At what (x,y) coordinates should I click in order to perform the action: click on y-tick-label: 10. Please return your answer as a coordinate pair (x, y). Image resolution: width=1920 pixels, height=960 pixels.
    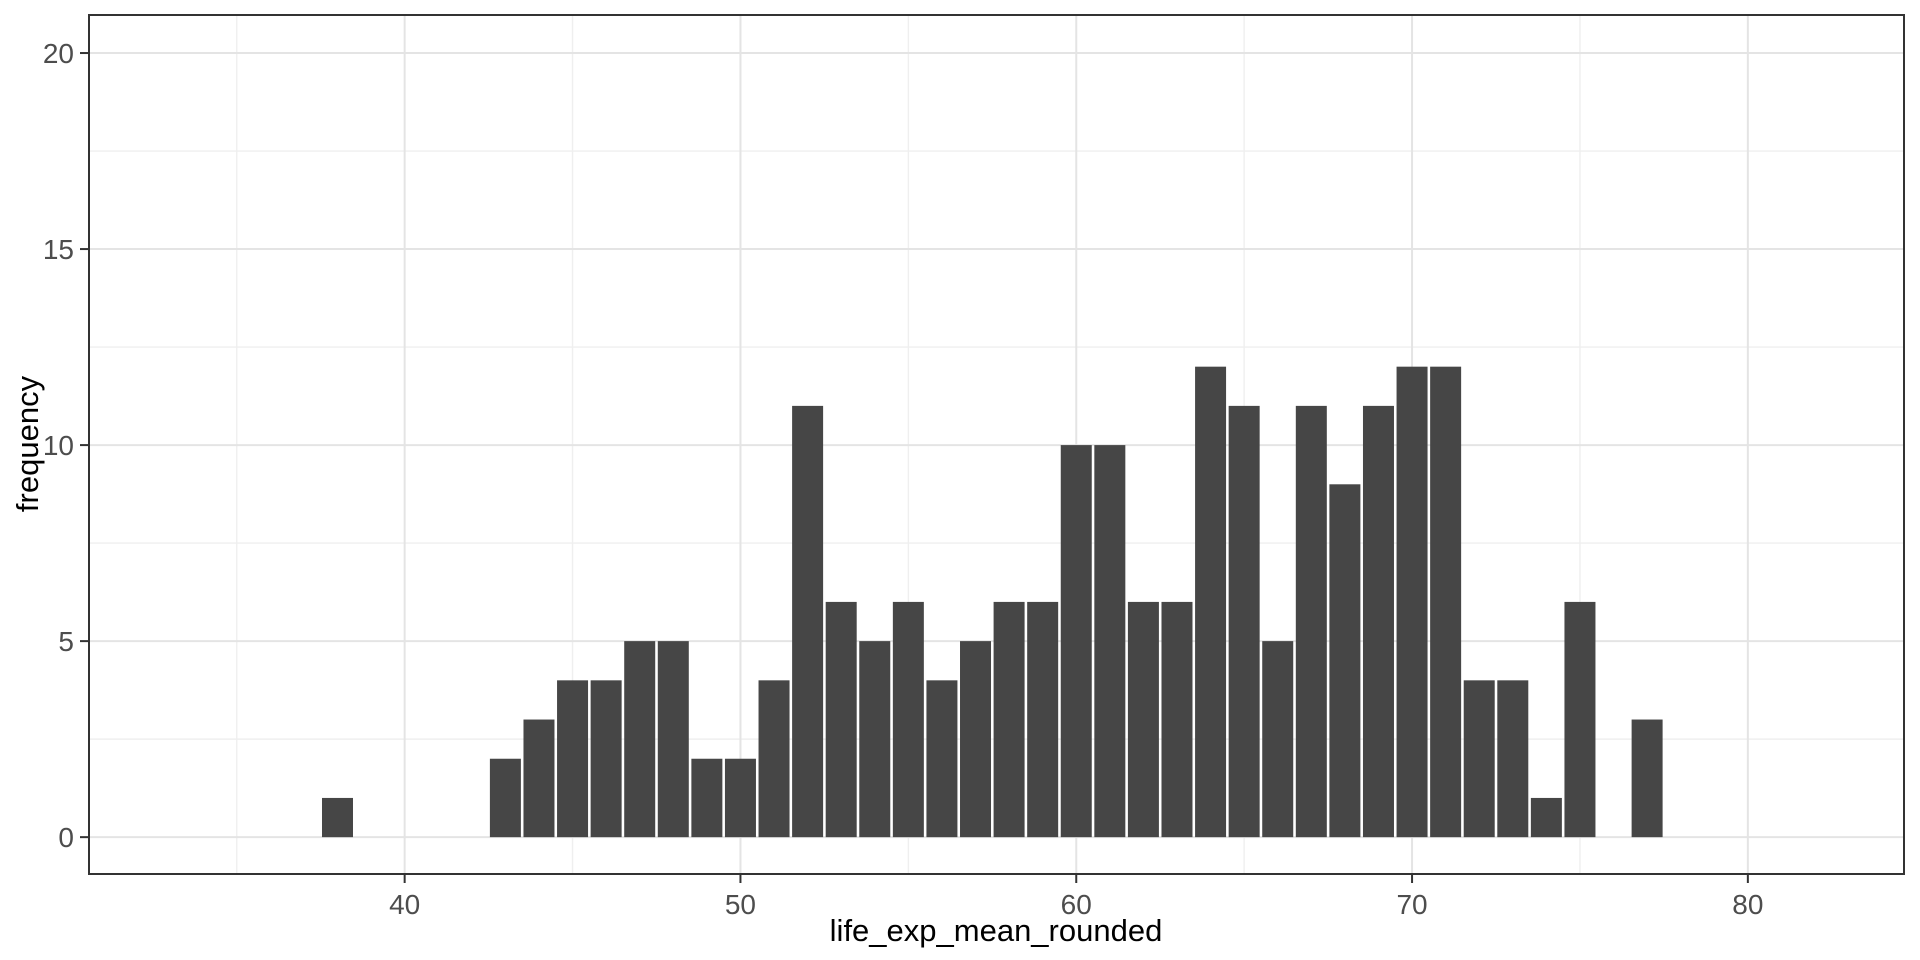
    Looking at the image, I should click on (58, 445).